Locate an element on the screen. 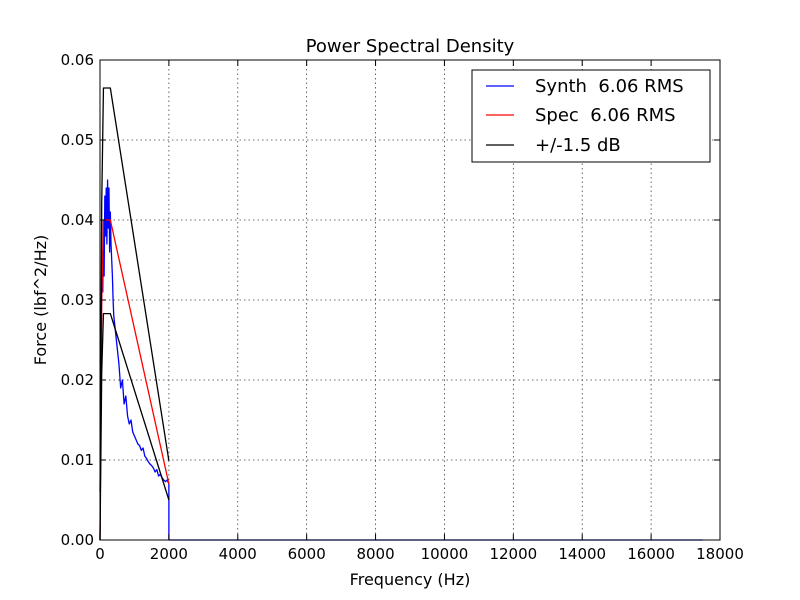 This screenshot has width=800, height=600. y-tick-label: 0.02 is located at coordinates (77, 380).